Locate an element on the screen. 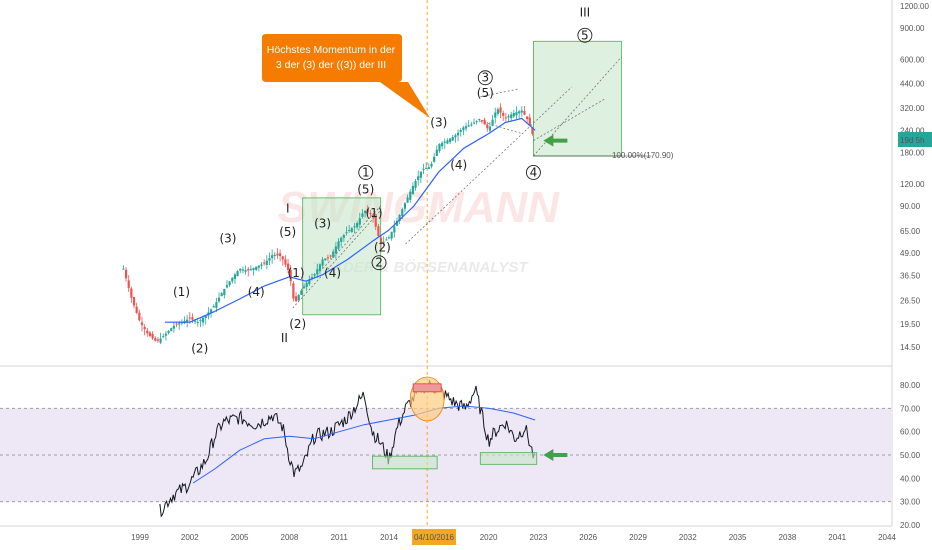 This screenshot has height=550, width=932. callout-line-1: Höchstes Momentum in der is located at coordinates (331, 50).